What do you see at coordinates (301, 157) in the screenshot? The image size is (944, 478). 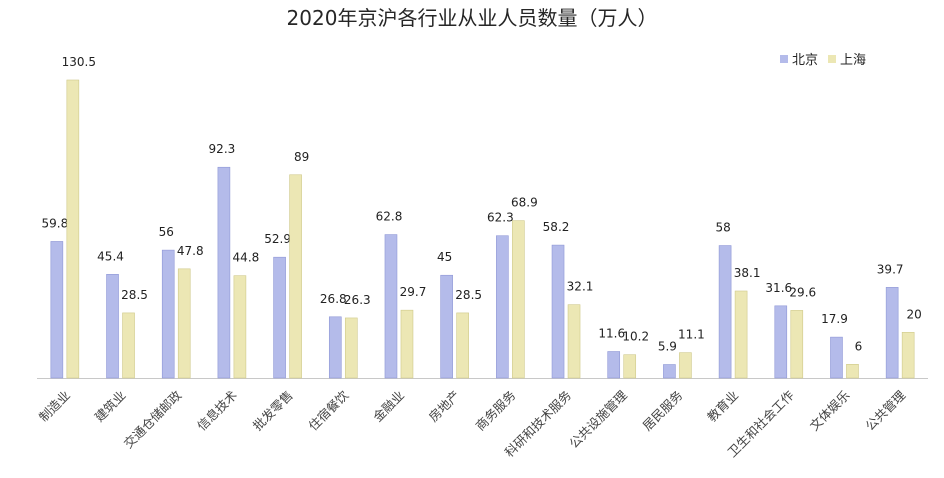 I see `data-label-shanghai-4: 89` at bounding box center [301, 157].